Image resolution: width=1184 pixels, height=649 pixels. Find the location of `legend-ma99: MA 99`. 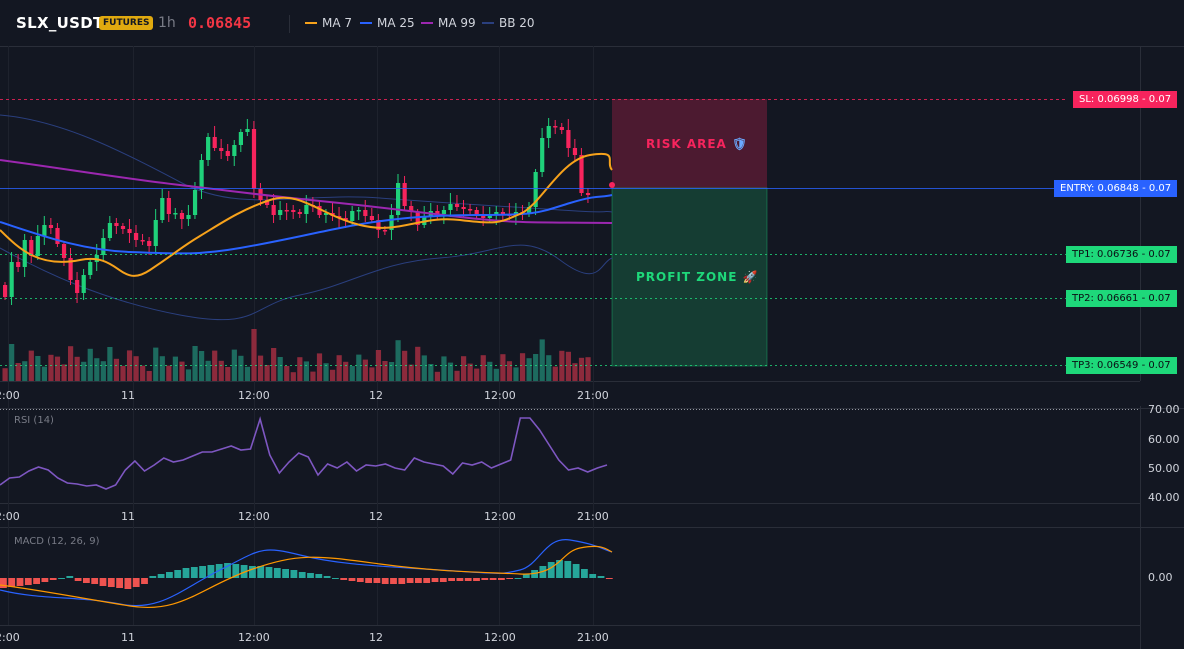

legend-ma99: MA 99 is located at coordinates (448, 23).